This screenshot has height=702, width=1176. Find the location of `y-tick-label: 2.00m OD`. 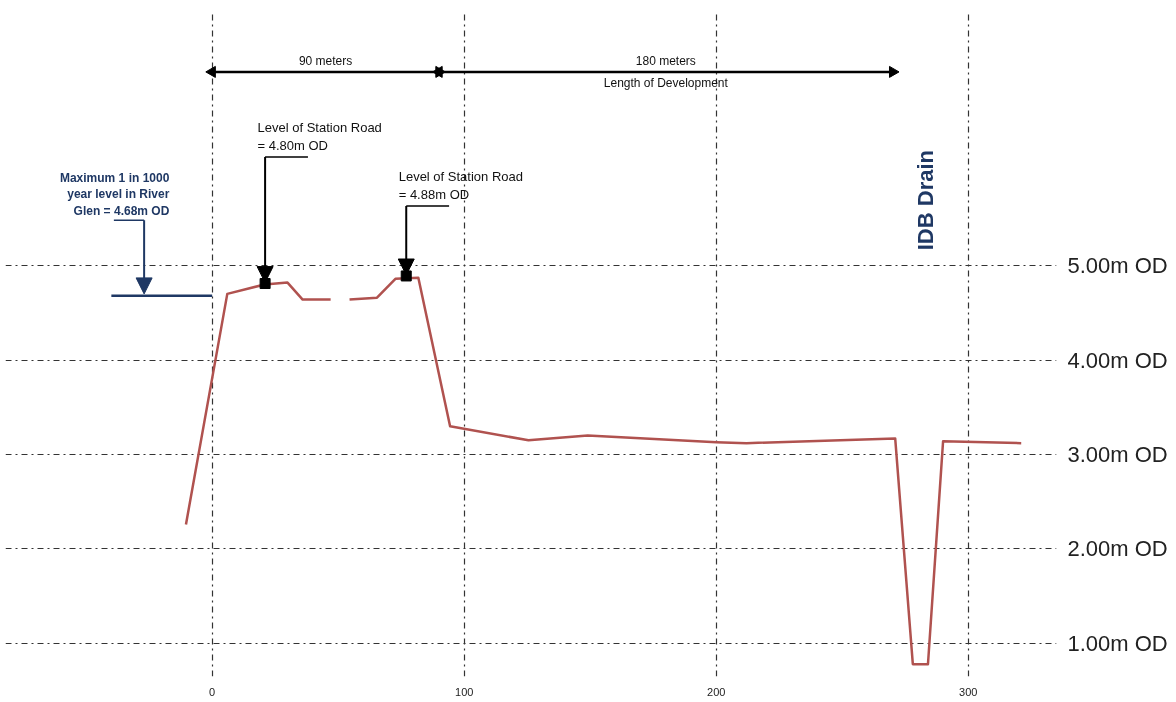

y-tick-label: 2.00m OD is located at coordinates (1117, 549).